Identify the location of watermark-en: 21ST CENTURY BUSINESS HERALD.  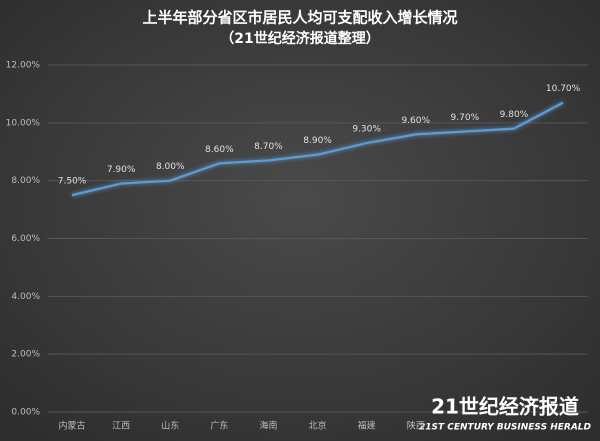
(505, 428).